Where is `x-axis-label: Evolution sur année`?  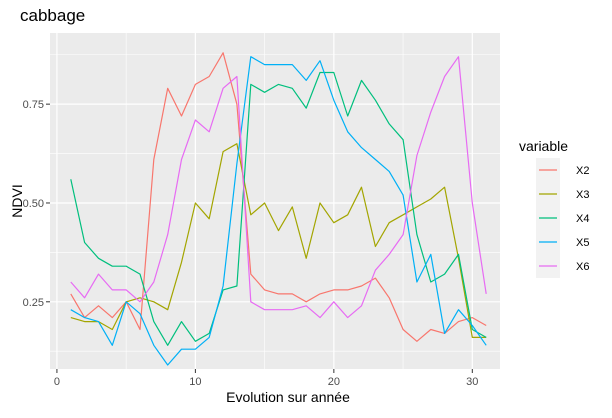 x-axis-label: Evolution sur année is located at coordinates (288, 397).